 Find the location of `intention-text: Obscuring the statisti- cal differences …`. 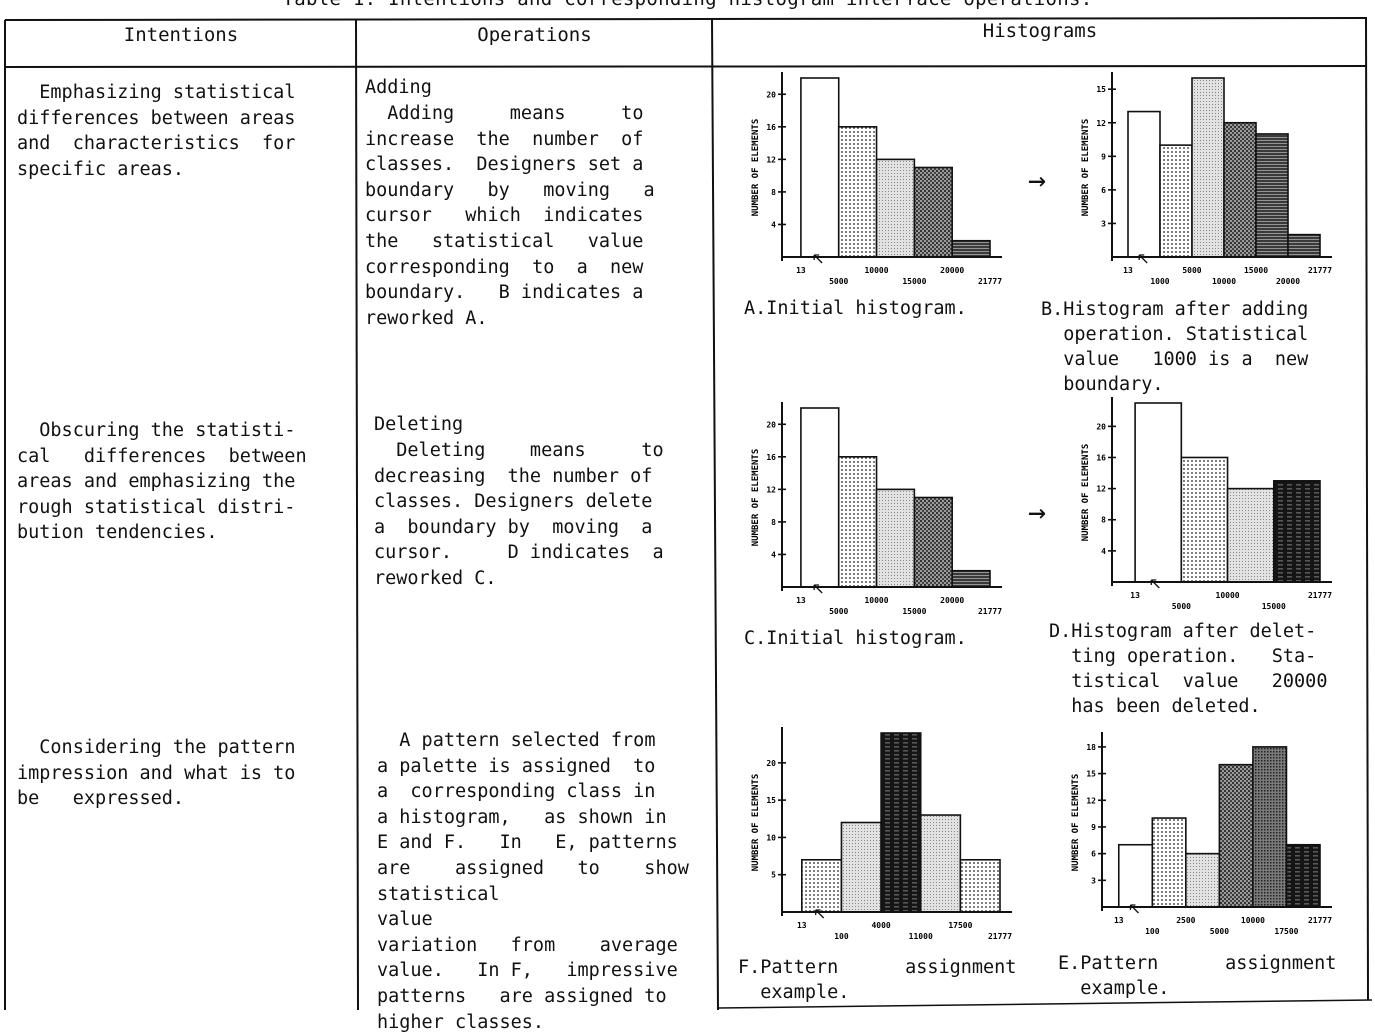

intention-text: Obscuring the statisti- cal differences … is located at coordinates (162, 482).